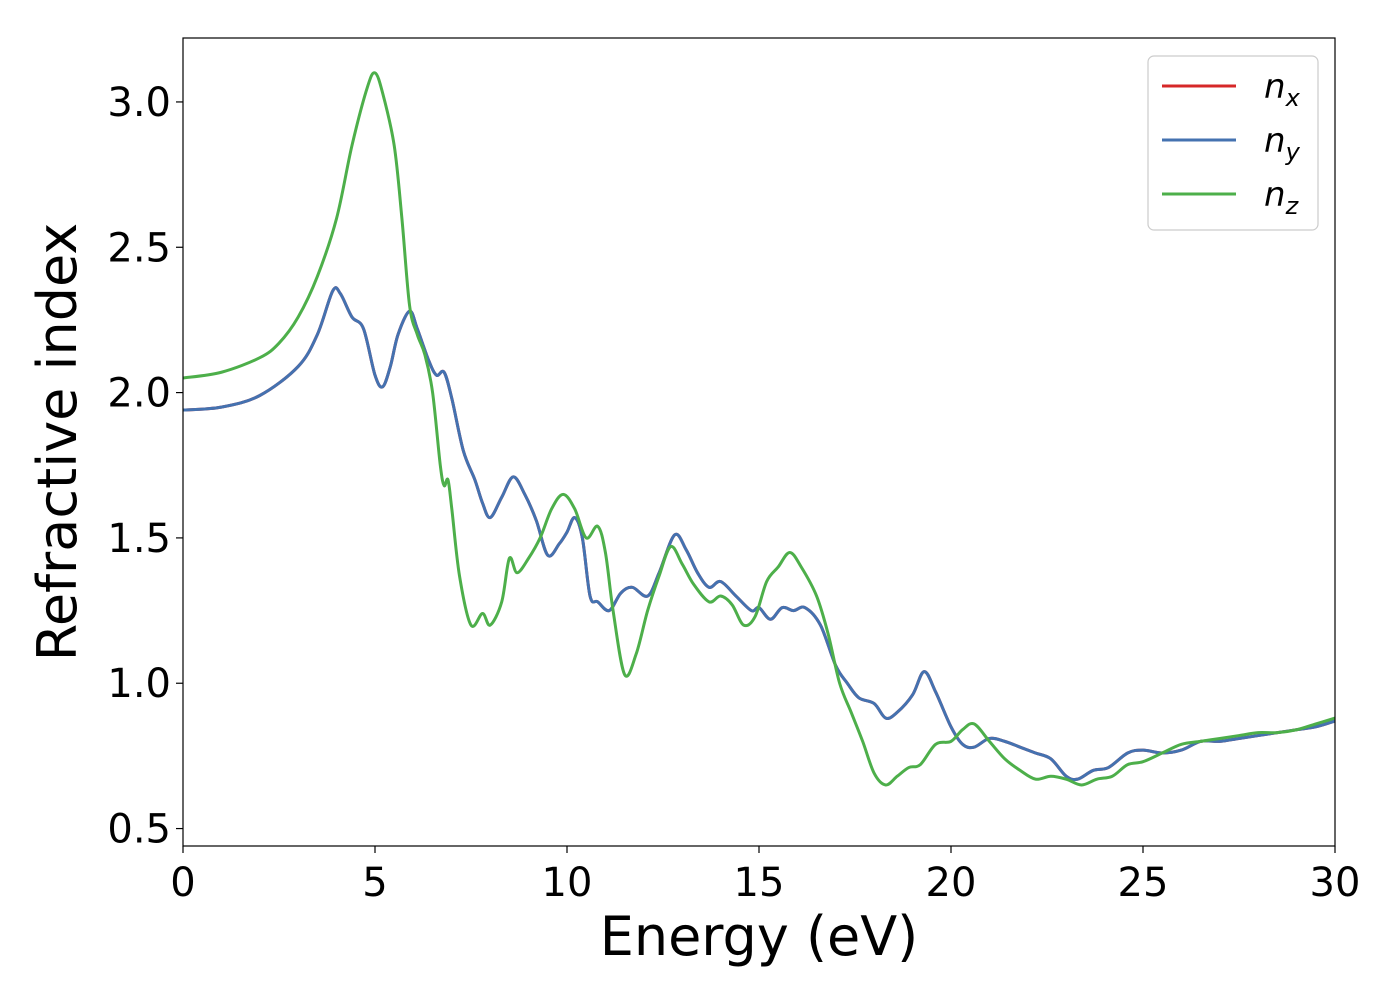 The width and height of the screenshot is (1400, 1000). I want to click on y-axis-label: Refractive index, so click(57, 442).